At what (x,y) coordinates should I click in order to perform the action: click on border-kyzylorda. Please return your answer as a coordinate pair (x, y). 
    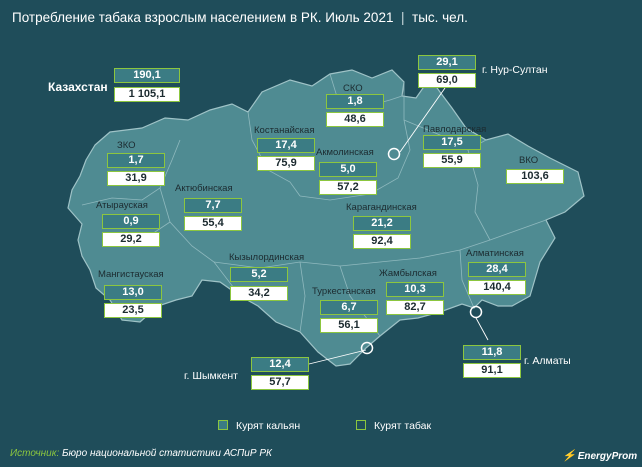
    Looking at the image, I should click on (302, 297).